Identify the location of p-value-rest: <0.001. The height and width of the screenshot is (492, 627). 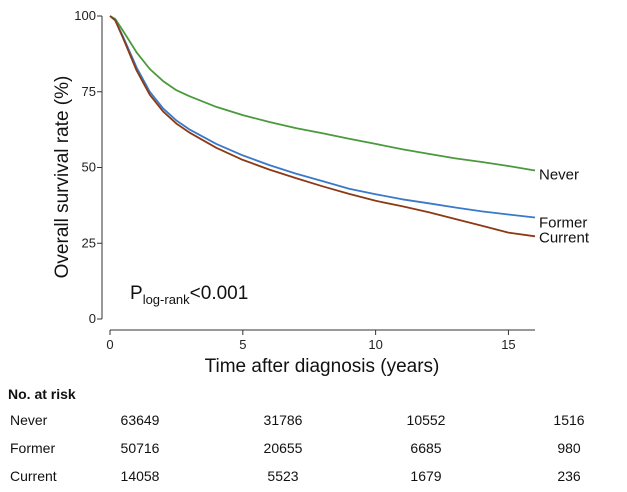
(219, 293).